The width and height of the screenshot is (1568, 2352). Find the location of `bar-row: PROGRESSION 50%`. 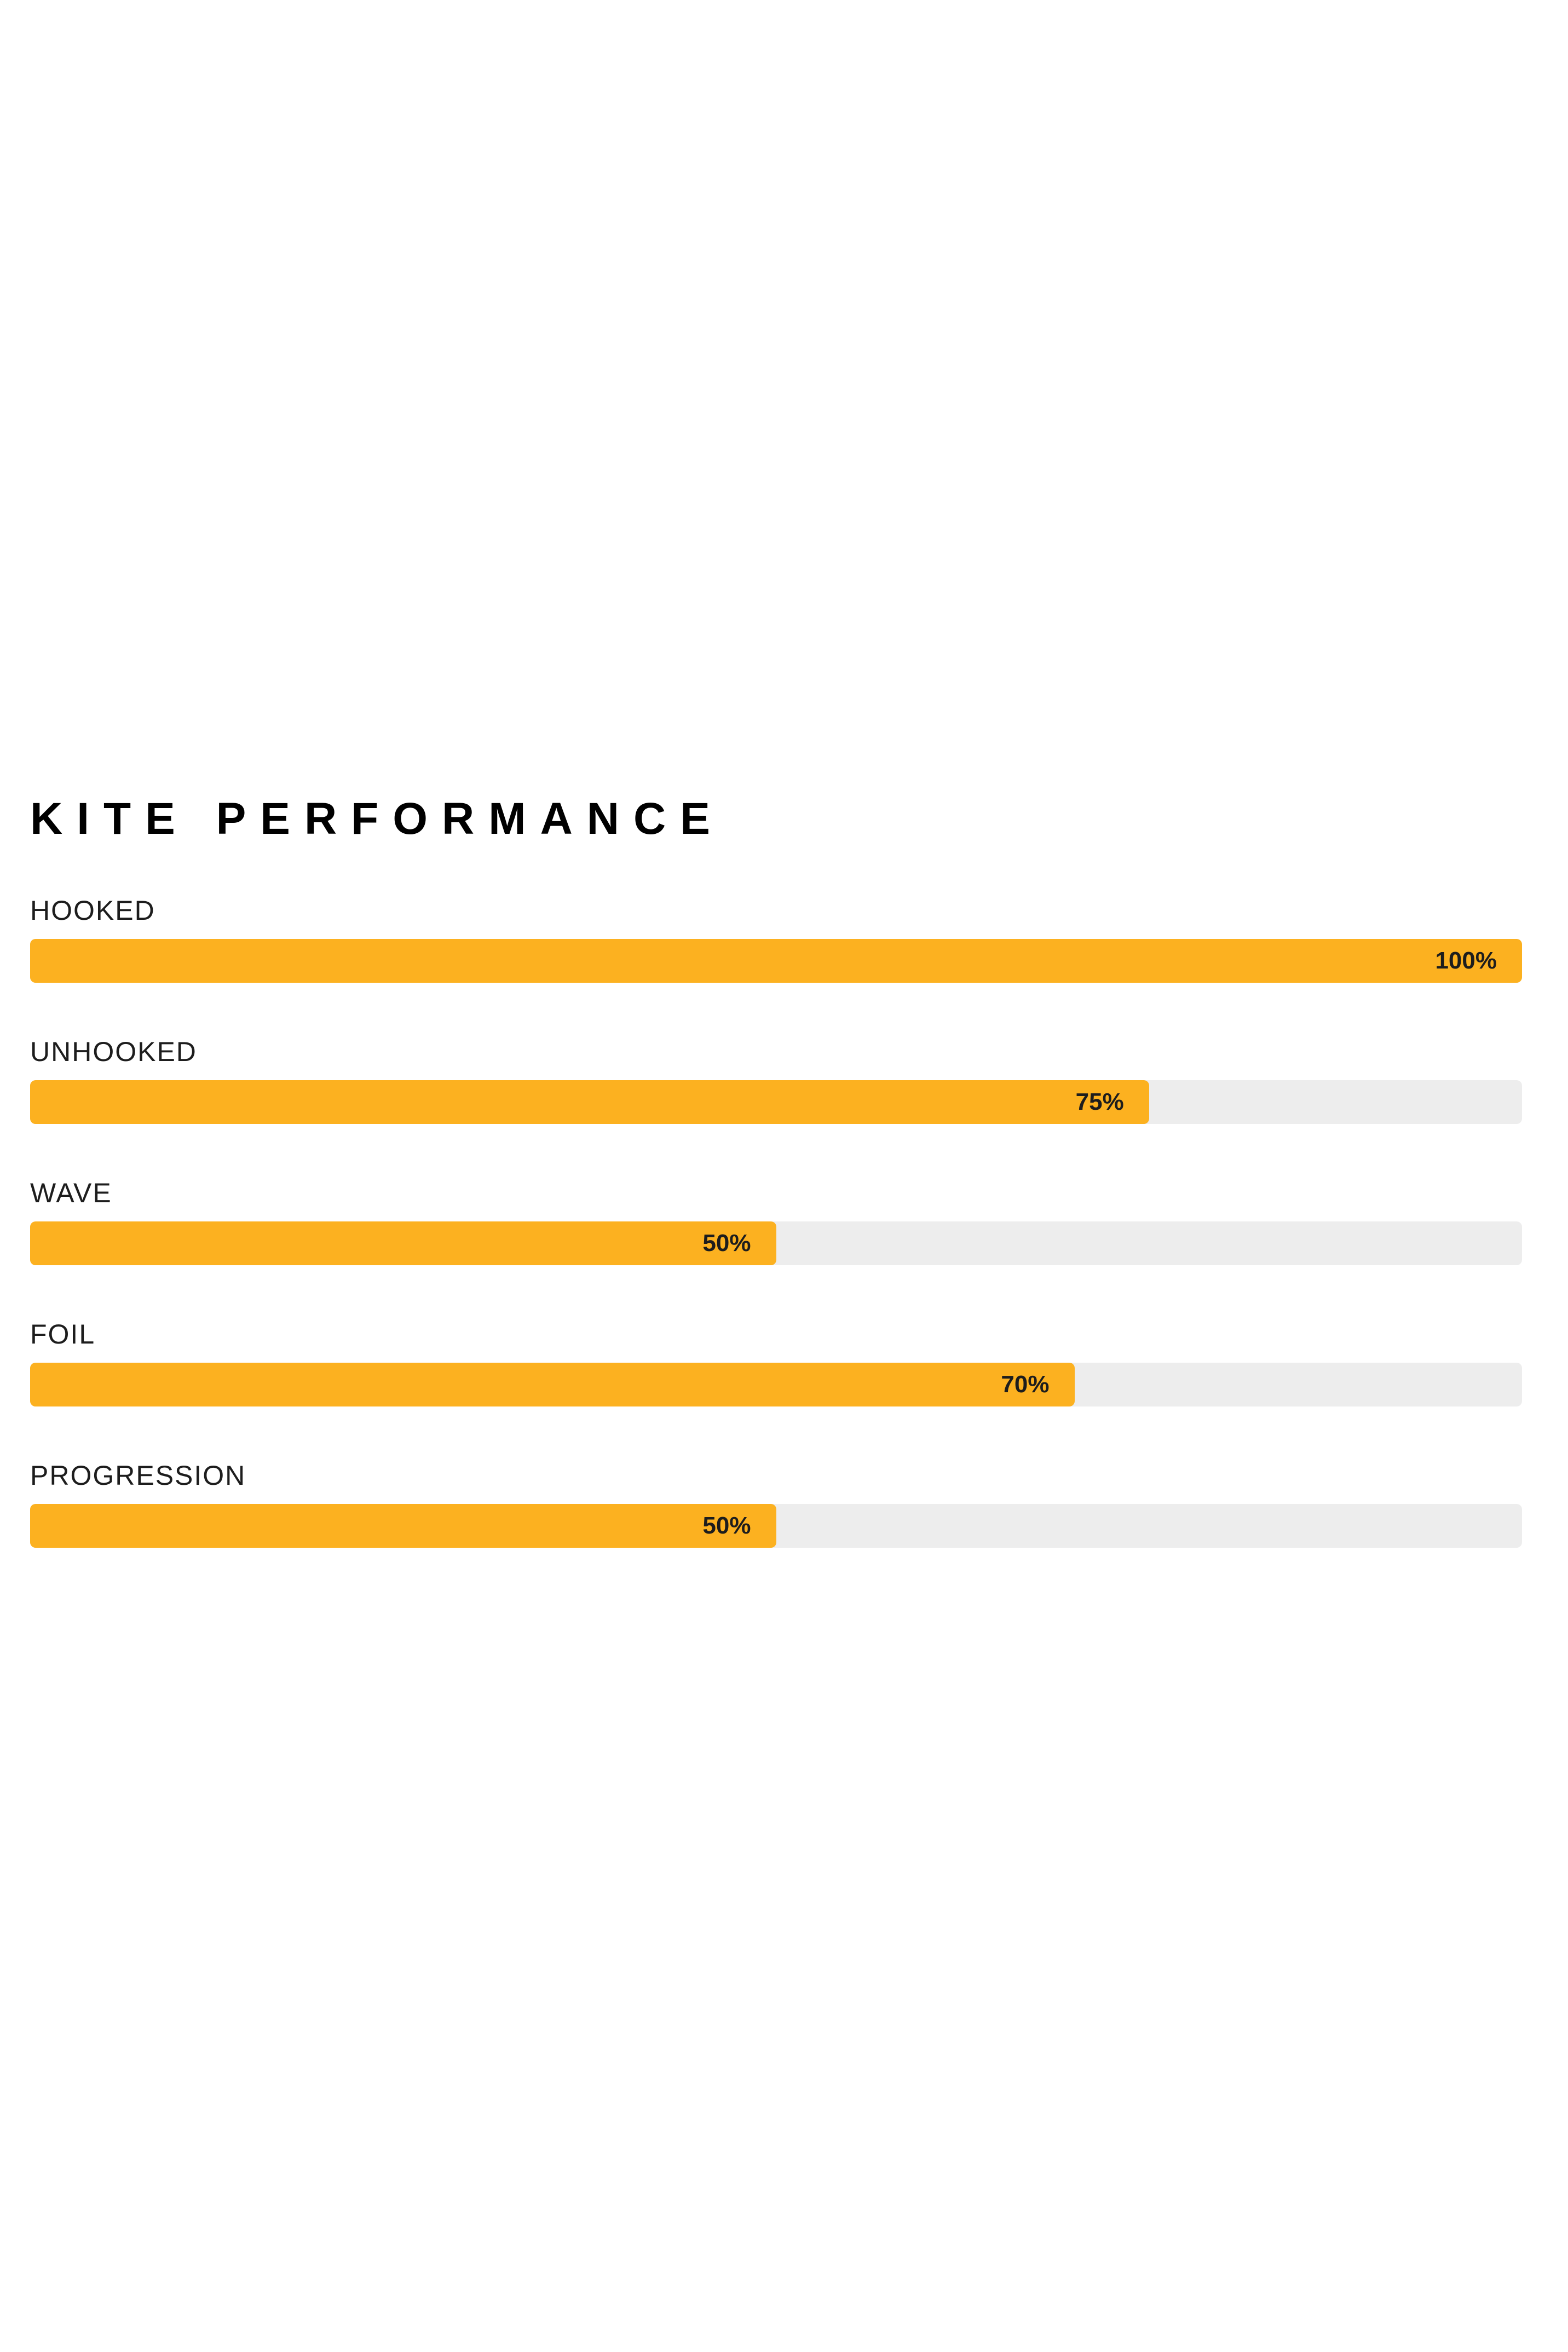

bar-row: PROGRESSION 50% is located at coordinates (776, 1505).